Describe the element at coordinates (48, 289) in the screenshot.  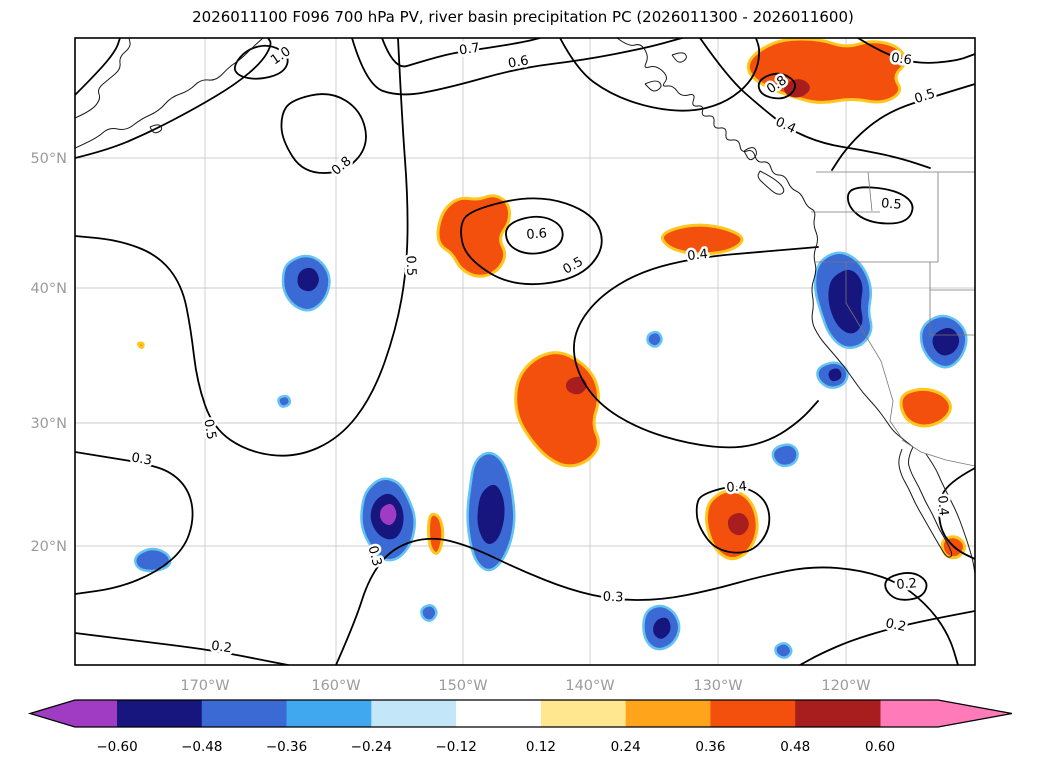
I see `y-tick-label: 40°N` at that location.